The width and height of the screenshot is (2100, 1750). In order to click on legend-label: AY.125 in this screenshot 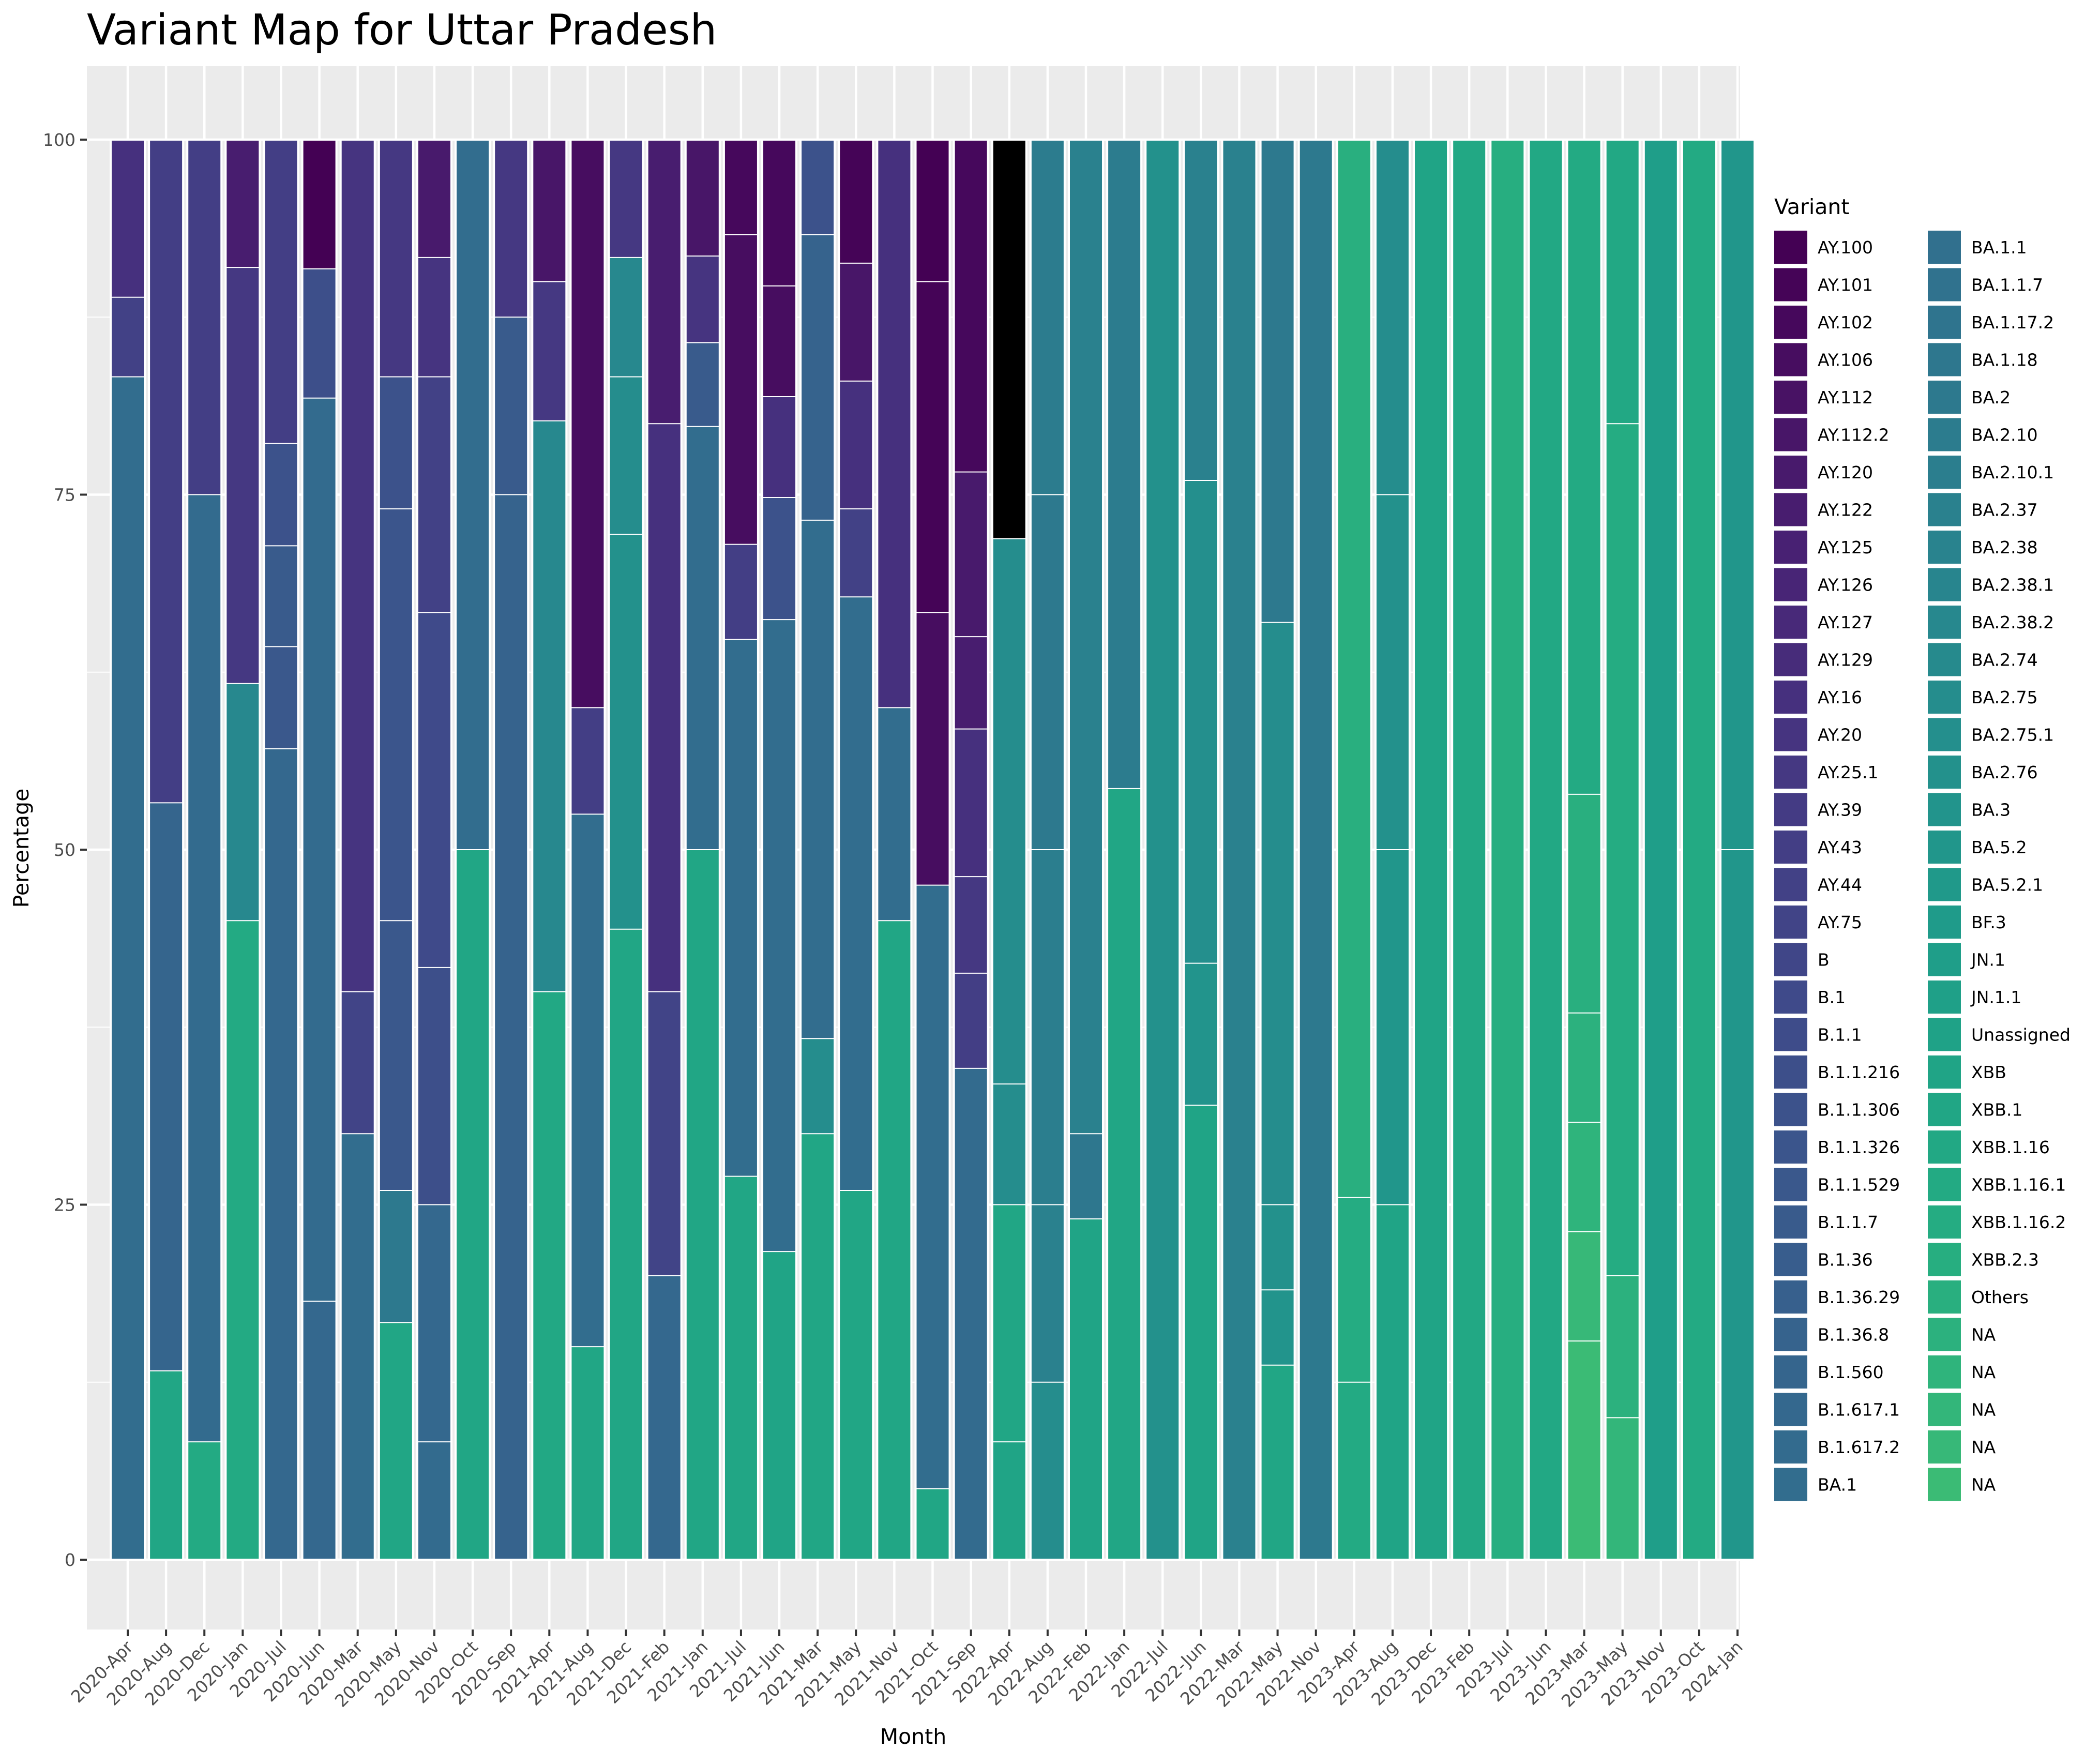, I will do `click(1846, 547)`.